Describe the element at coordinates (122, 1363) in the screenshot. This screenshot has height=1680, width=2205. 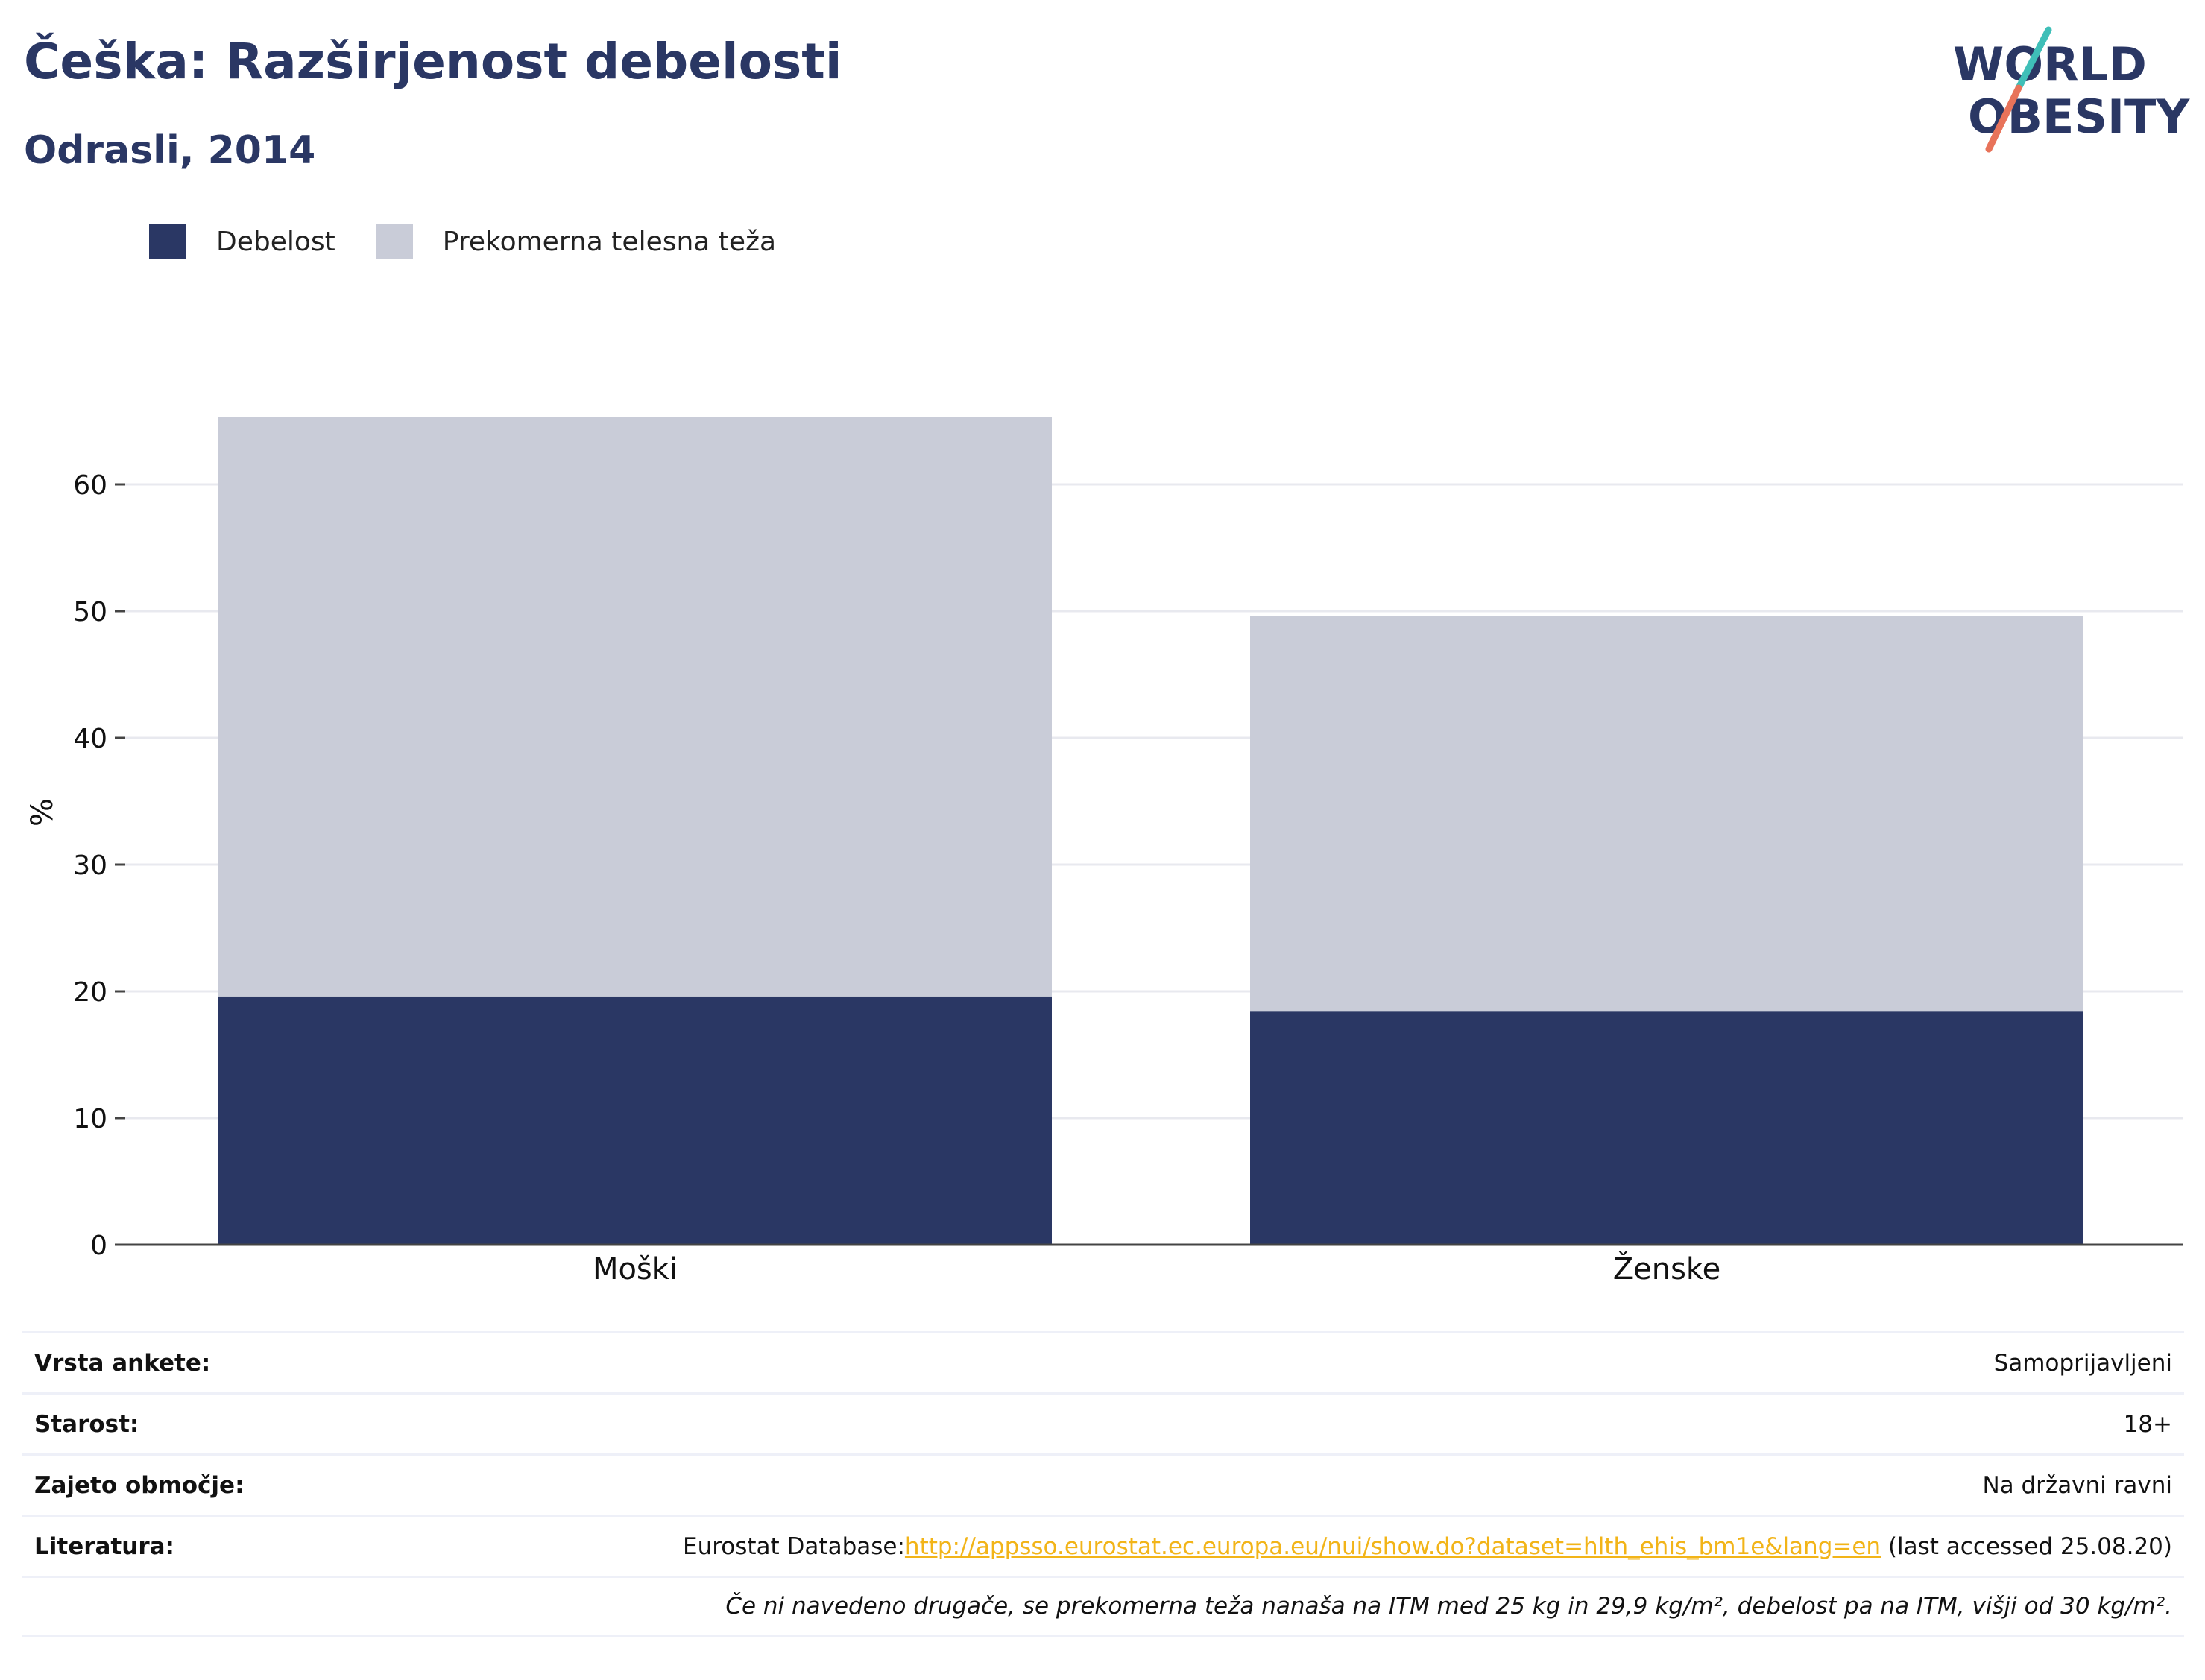
I see `survey-label: Vrsta ankete:` at that location.